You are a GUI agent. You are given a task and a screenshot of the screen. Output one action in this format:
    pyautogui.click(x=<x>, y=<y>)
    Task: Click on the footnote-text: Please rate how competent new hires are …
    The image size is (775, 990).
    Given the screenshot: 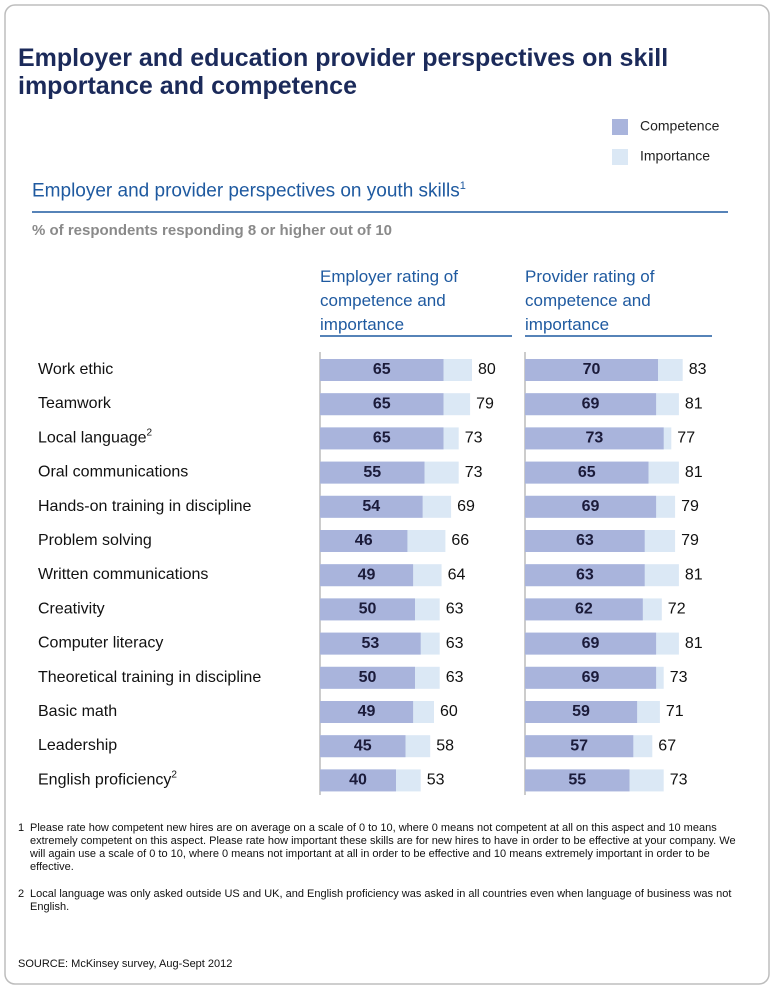 What is the action you would take?
    pyautogui.click(x=383, y=847)
    